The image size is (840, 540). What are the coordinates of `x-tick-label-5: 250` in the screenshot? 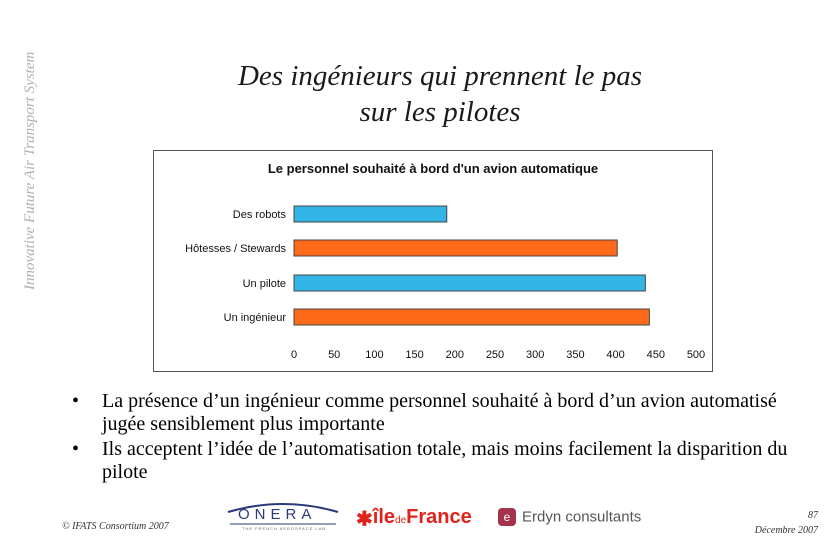 It's located at (495, 355).